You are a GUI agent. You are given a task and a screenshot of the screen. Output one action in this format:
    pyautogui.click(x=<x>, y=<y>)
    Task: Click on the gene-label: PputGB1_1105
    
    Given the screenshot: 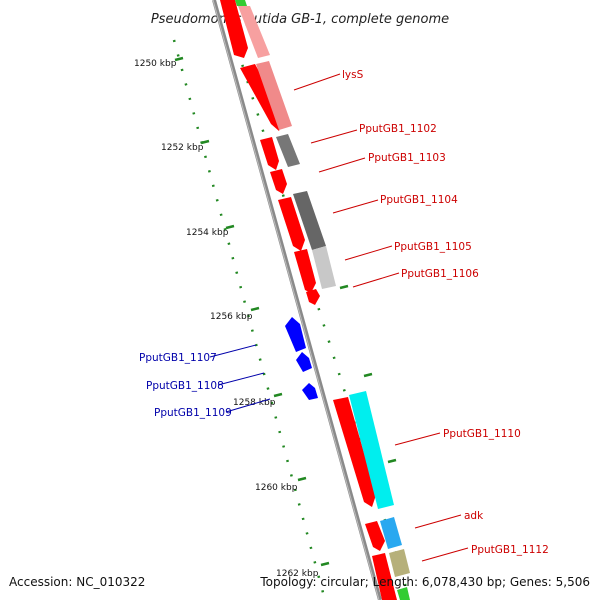 What is the action you would take?
    pyautogui.click(x=433, y=247)
    